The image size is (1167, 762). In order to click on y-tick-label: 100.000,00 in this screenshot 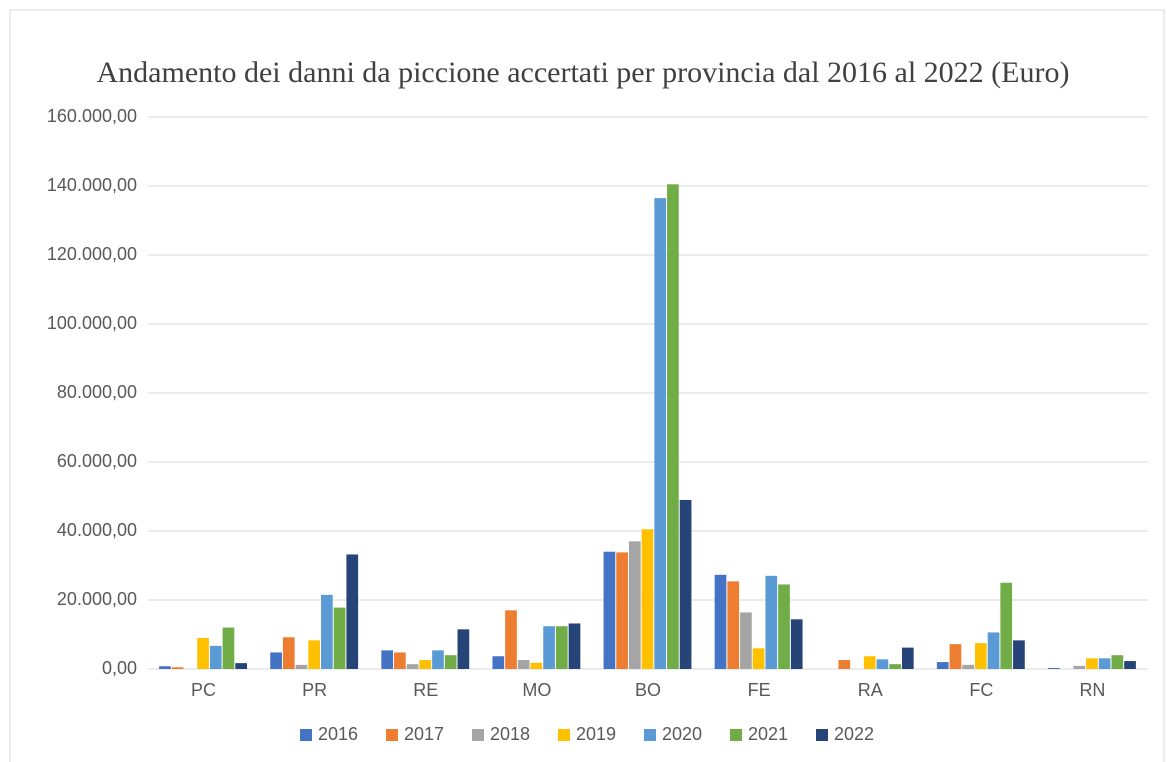, I will do `click(92, 323)`.